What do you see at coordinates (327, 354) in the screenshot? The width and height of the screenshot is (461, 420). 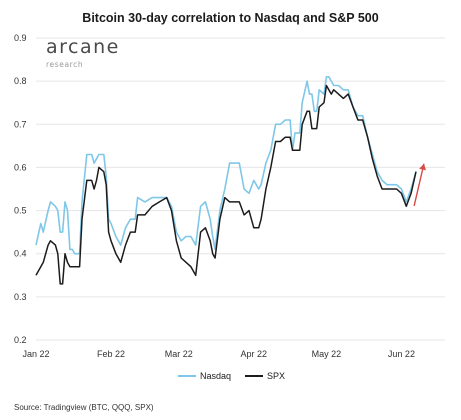 I see `x-tick-label: May 22` at bounding box center [327, 354].